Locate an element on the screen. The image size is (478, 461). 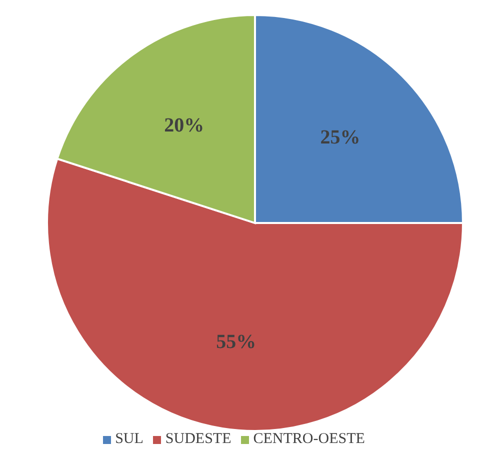
data-label: 20% is located at coordinates (184, 125).